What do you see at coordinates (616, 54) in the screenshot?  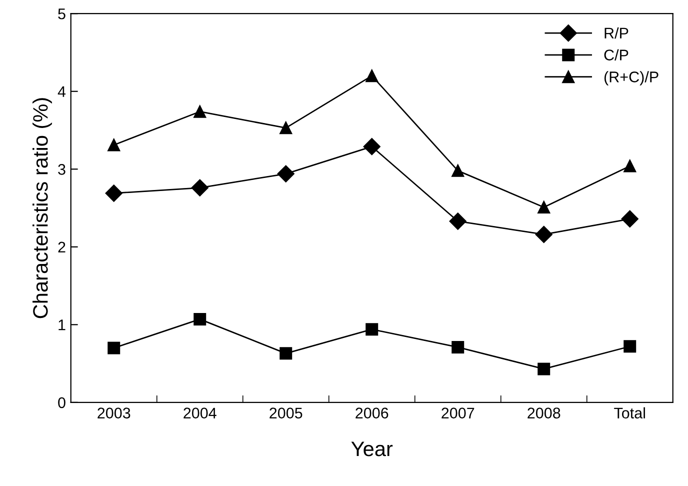 I see `legend-label: C/P` at bounding box center [616, 54].